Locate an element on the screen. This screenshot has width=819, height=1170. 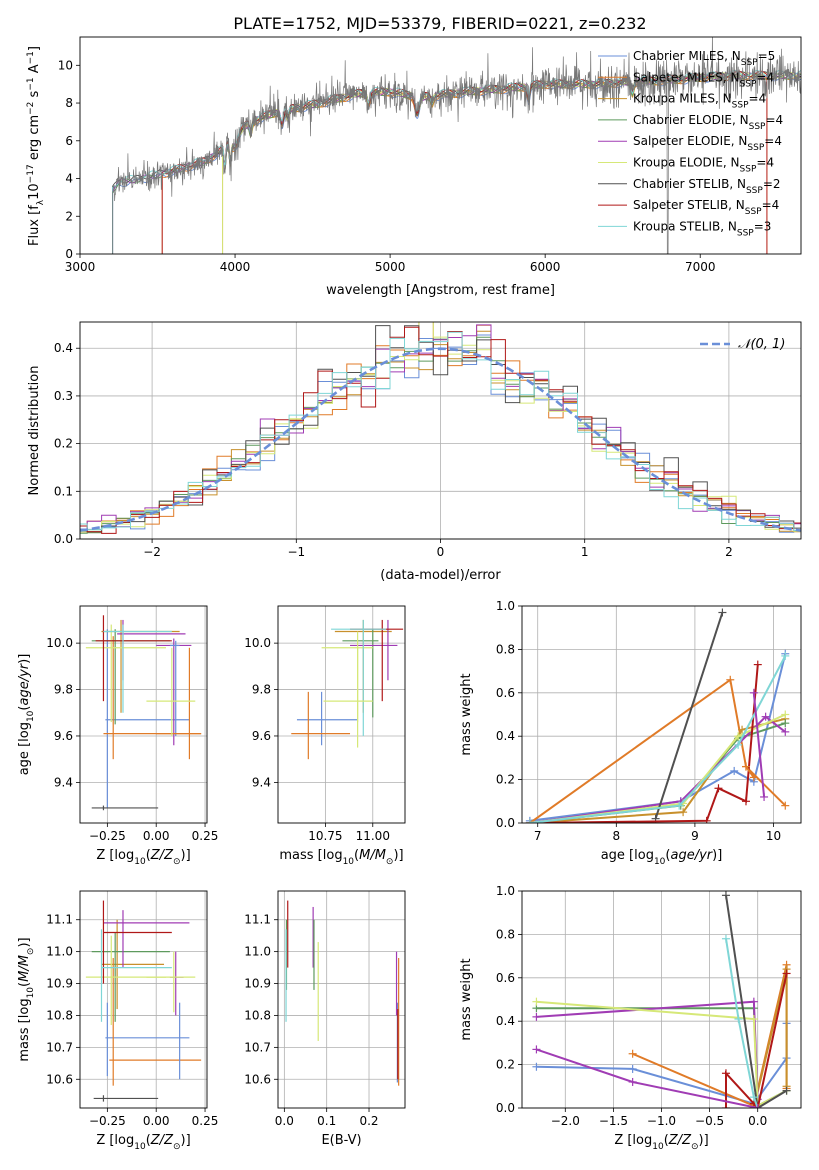
x-tick-label: 0 is located at coordinates (441, 552).